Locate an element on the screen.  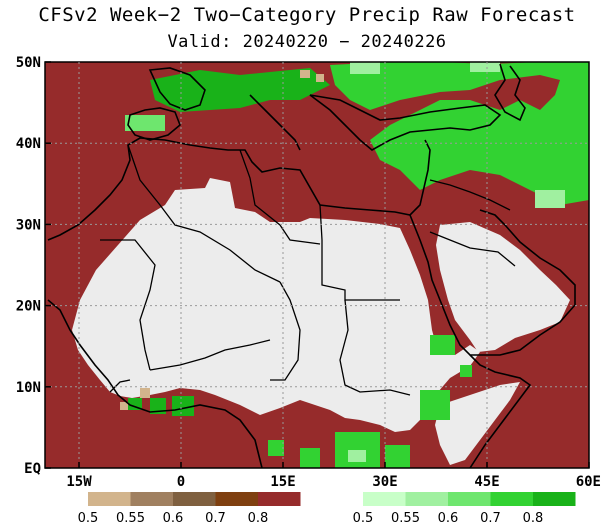
colorbar-above-normal: 0.5 0.55 0.6 0.7 0.8 is located at coordinates (464, 509).